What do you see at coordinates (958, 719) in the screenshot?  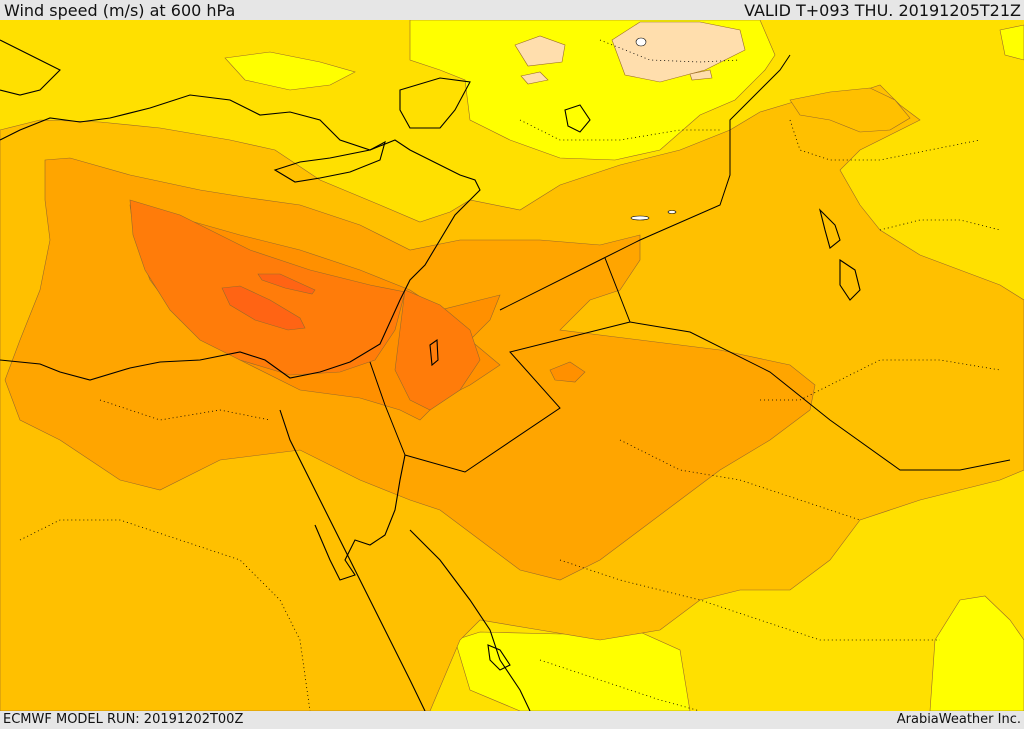 I see `credit: ArabiaWeather Inc.` at bounding box center [958, 719].